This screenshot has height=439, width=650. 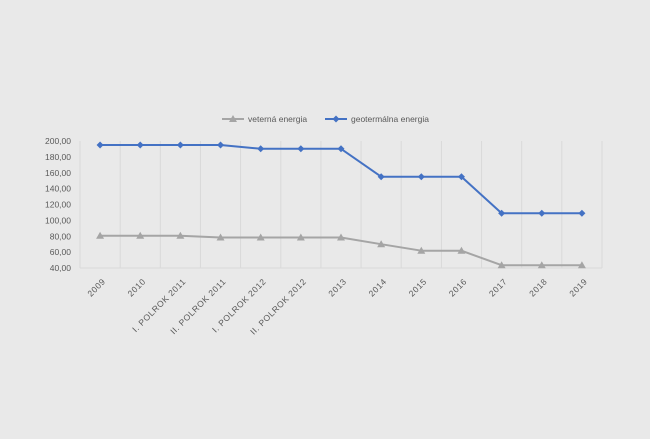 I want to click on y-tick-label: 60,00, so click(x=61, y=252).